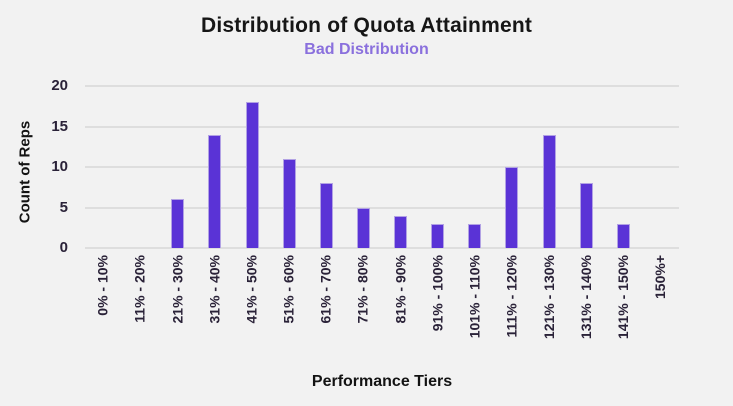 This screenshot has height=406, width=733. Describe the element at coordinates (177, 289) in the screenshot. I see `x-tick-label-text: 21% - 30%` at that location.